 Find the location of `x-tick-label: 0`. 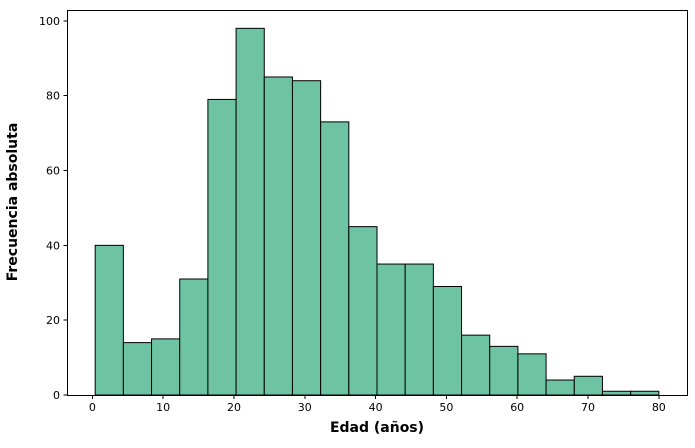

x-tick-label: 0 is located at coordinates (92, 407).